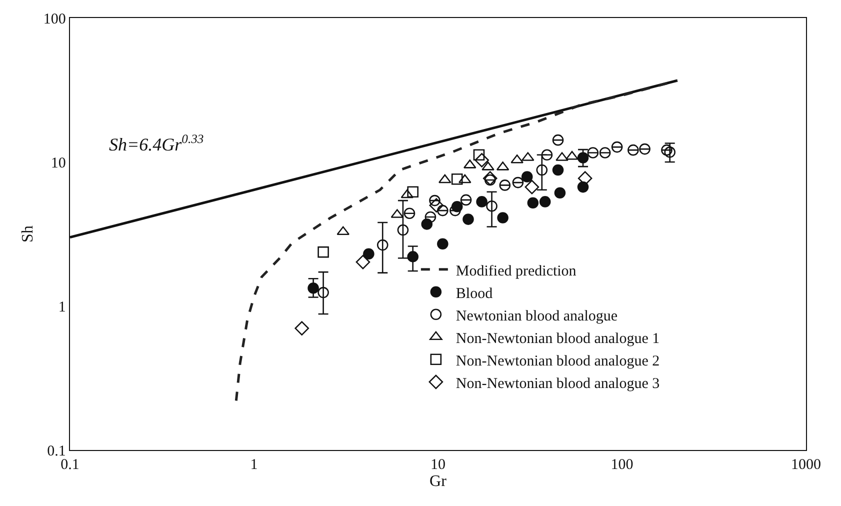 This screenshot has width=841, height=506. What do you see at coordinates (475, 294) in the screenshot?
I see `legend-label: Blood` at bounding box center [475, 294].